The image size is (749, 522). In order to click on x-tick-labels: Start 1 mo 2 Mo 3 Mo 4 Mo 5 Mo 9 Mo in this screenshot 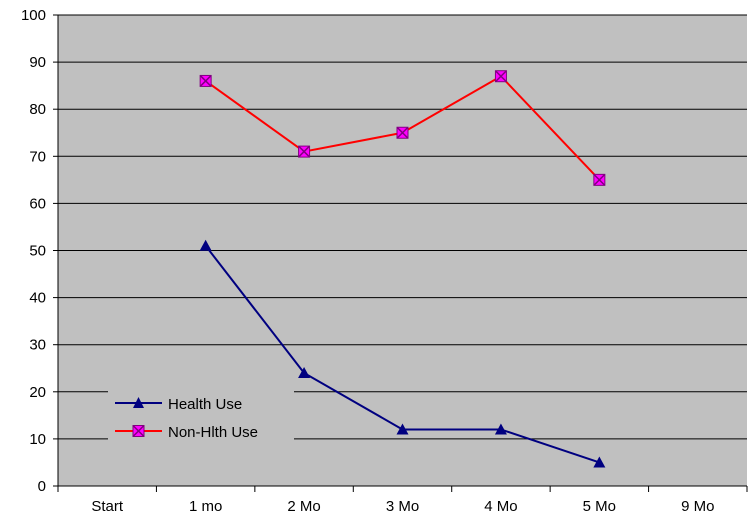, I will do `click(402, 506)`.